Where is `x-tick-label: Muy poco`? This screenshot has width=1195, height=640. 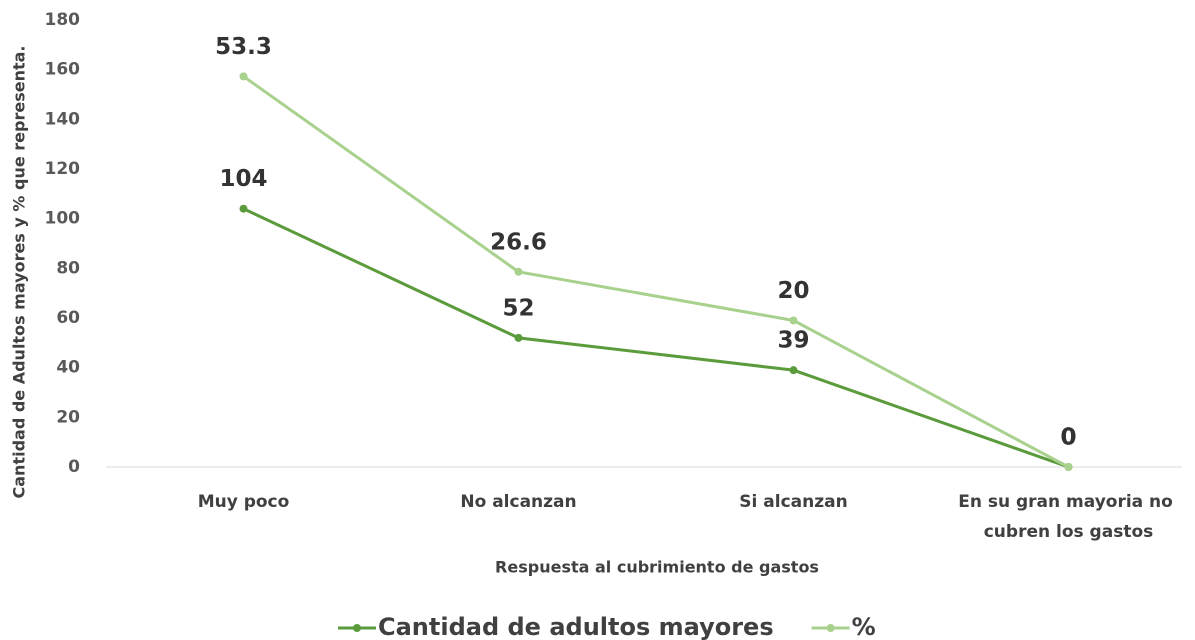
x-tick-label: Muy poco is located at coordinates (244, 502).